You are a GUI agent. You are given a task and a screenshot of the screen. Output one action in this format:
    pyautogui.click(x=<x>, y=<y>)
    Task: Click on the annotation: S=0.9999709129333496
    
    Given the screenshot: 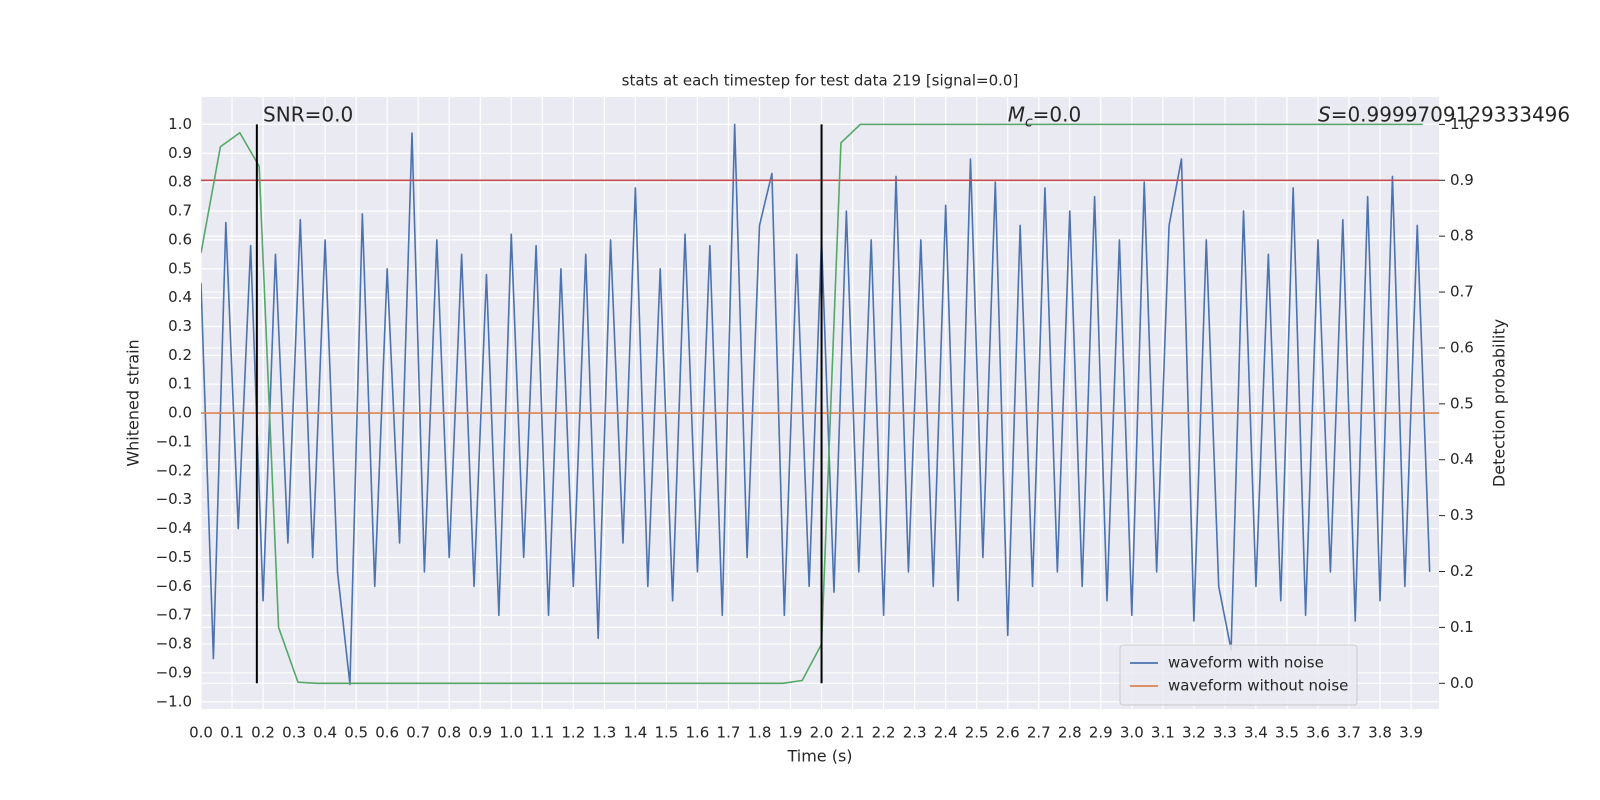 What is the action you would take?
    pyautogui.click(x=1444, y=114)
    